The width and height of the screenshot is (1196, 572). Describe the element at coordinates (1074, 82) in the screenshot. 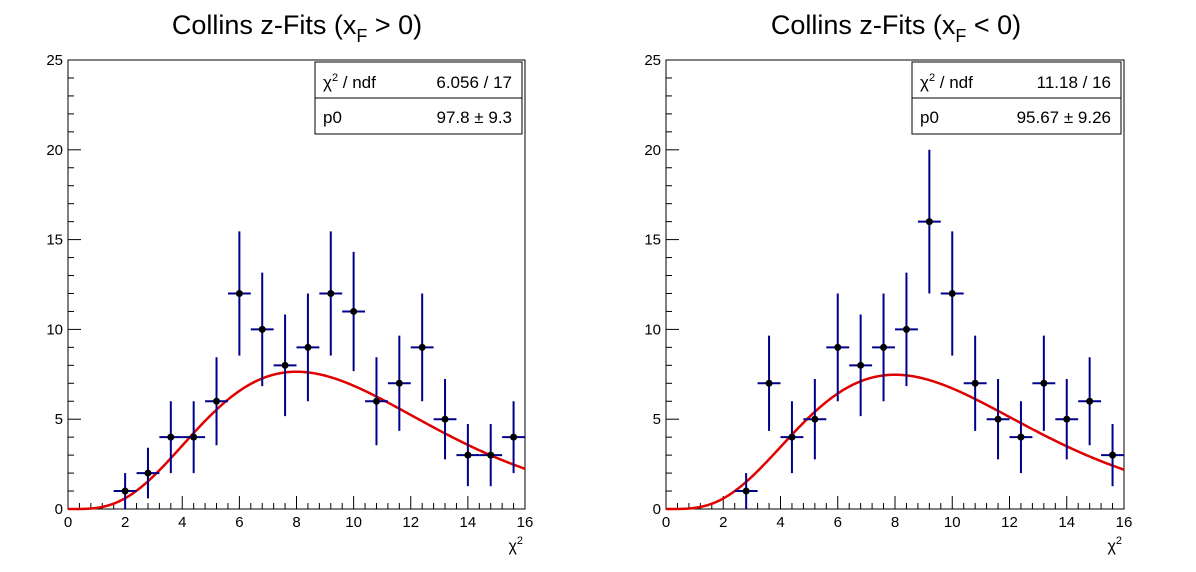

I see `stats-chi2-value: 11.18 / 16` at that location.